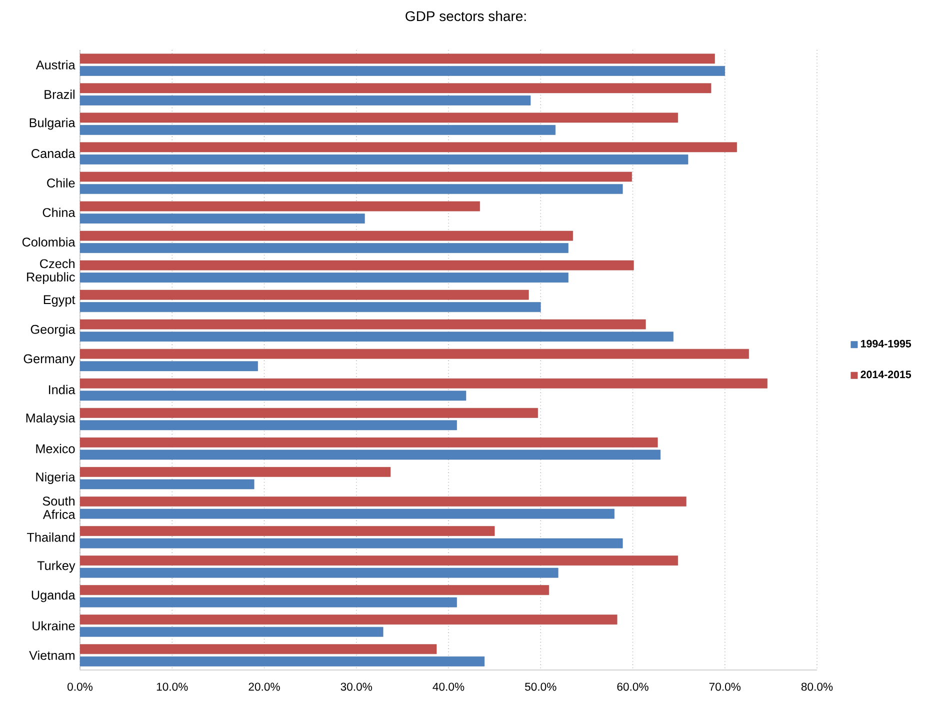  I want to click on x-tick-label: 70.0%, so click(725, 686).